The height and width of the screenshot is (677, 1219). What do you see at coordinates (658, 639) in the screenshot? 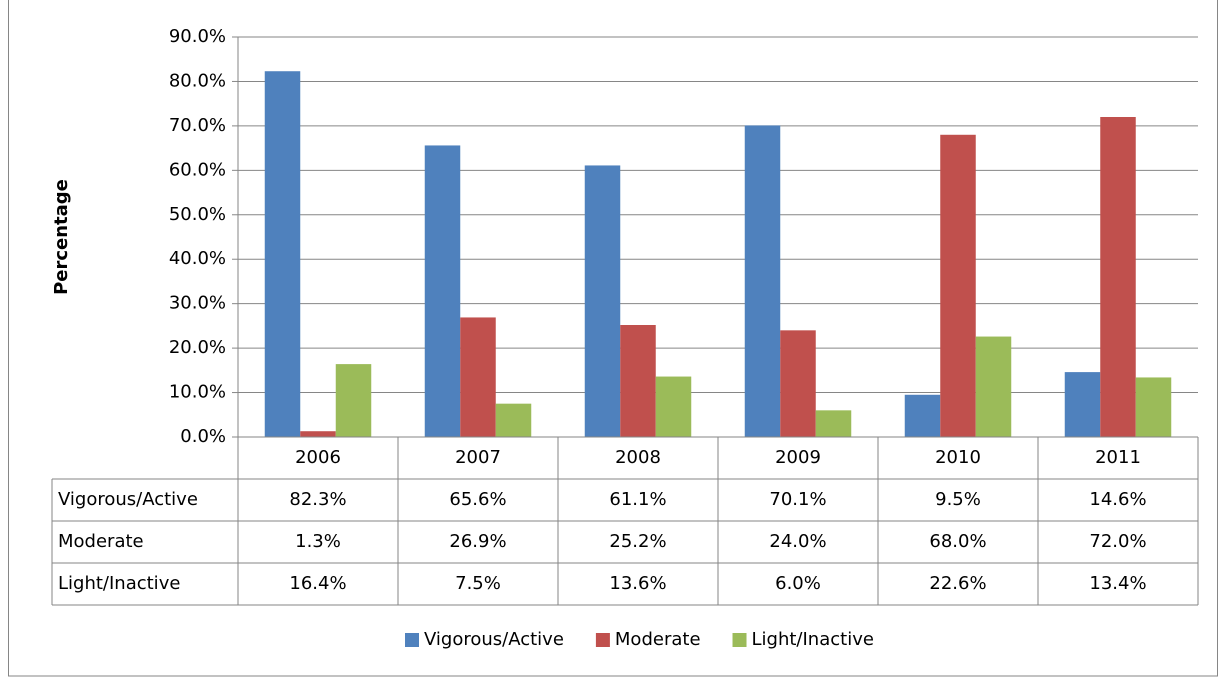
I see `legend-label: Moderate` at bounding box center [658, 639].